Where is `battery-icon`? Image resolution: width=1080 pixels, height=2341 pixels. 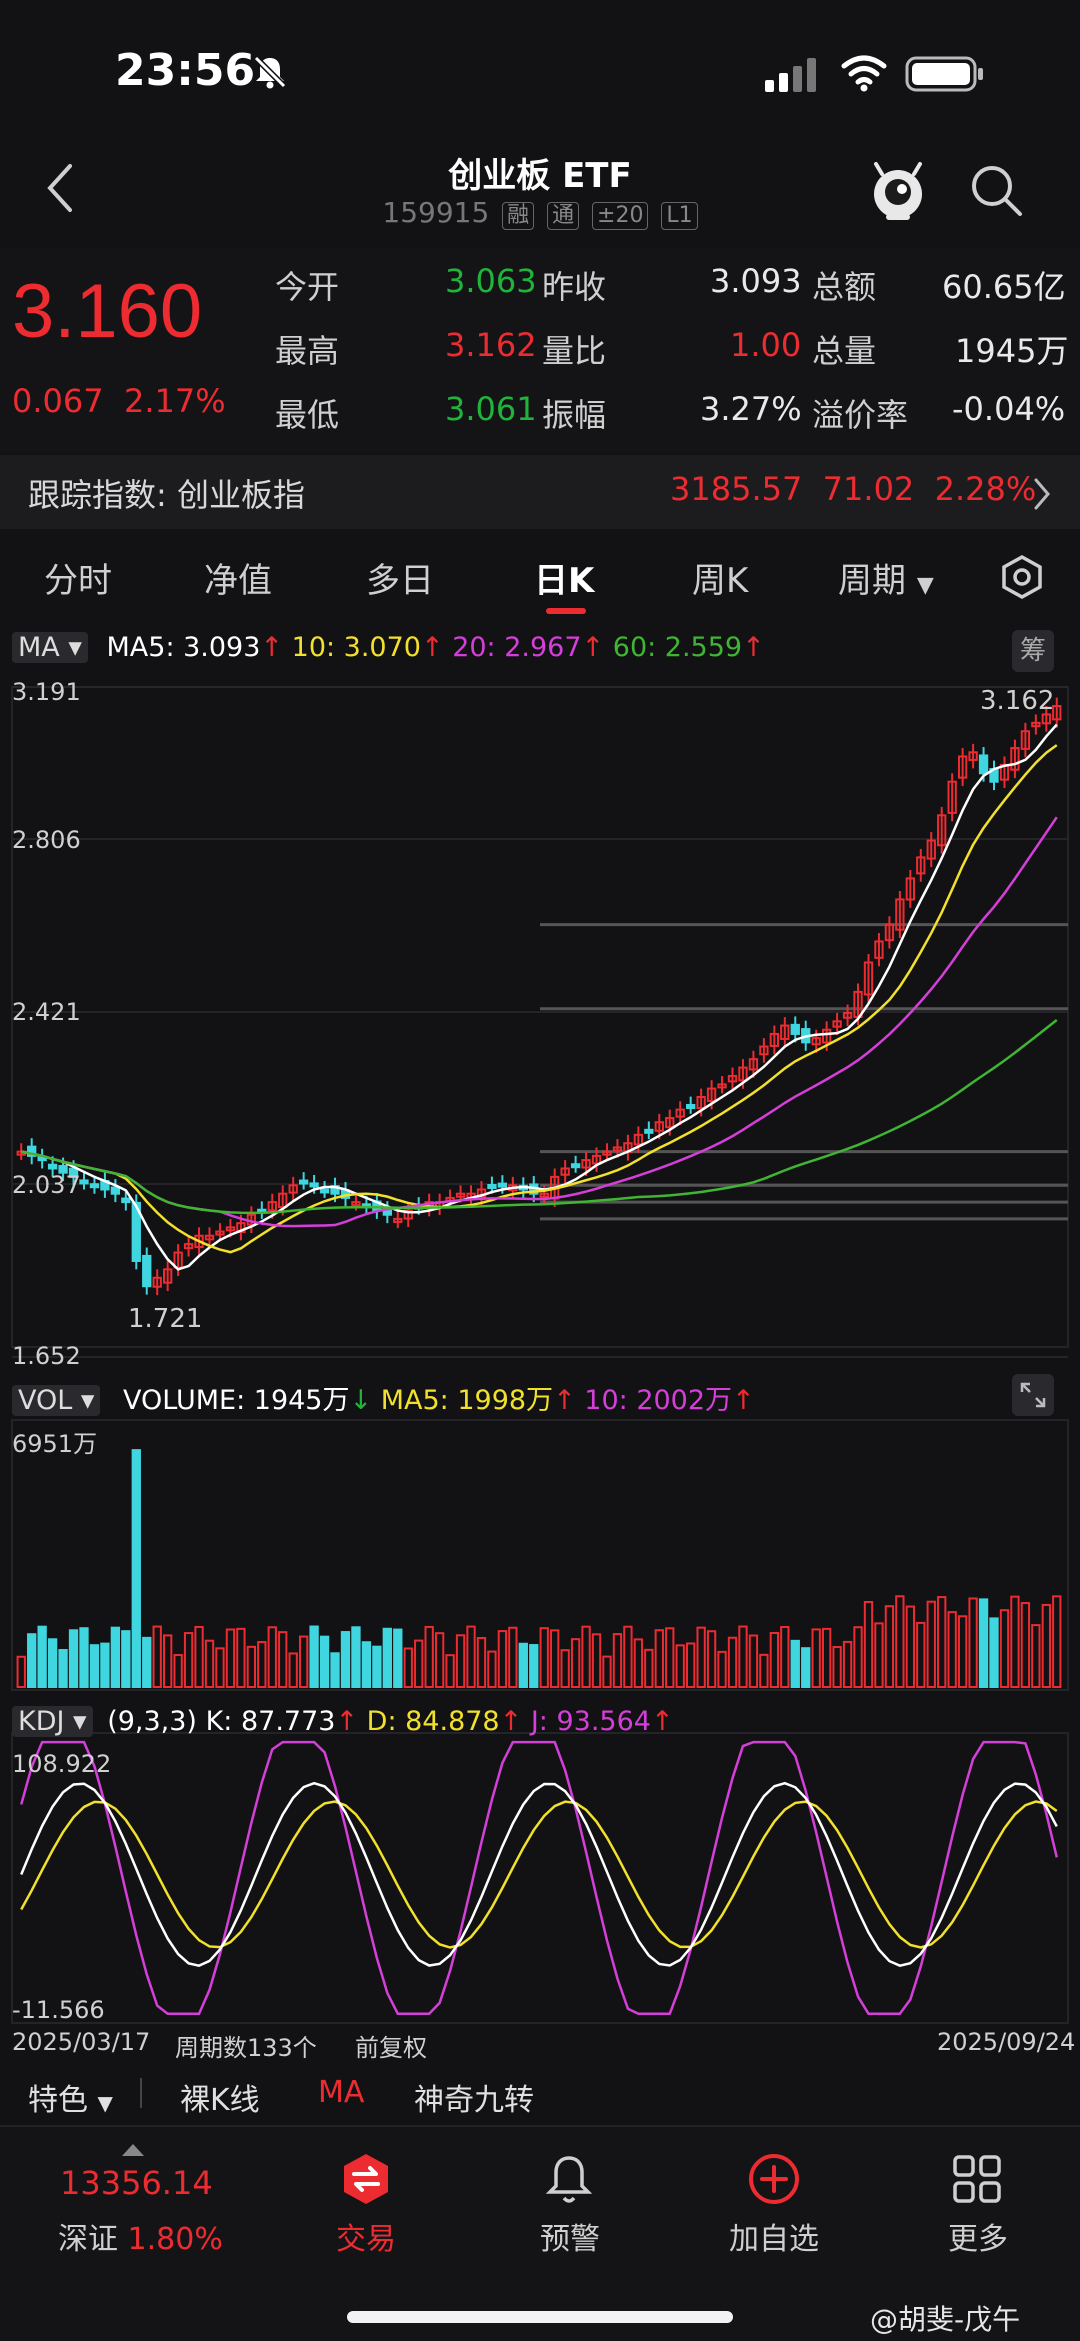 battery-icon is located at coordinates (944, 74).